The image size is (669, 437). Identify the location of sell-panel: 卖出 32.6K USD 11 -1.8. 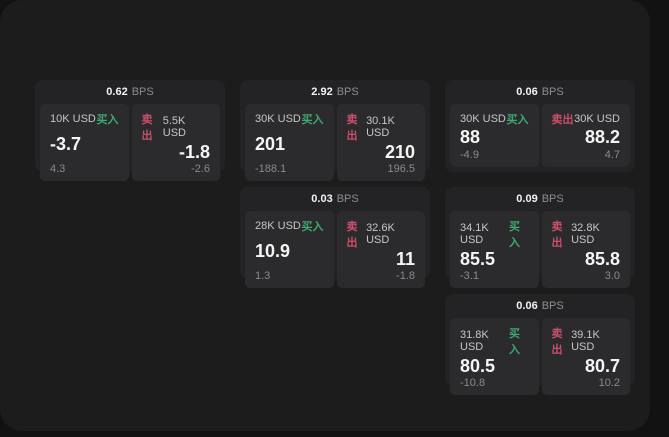
(380, 249).